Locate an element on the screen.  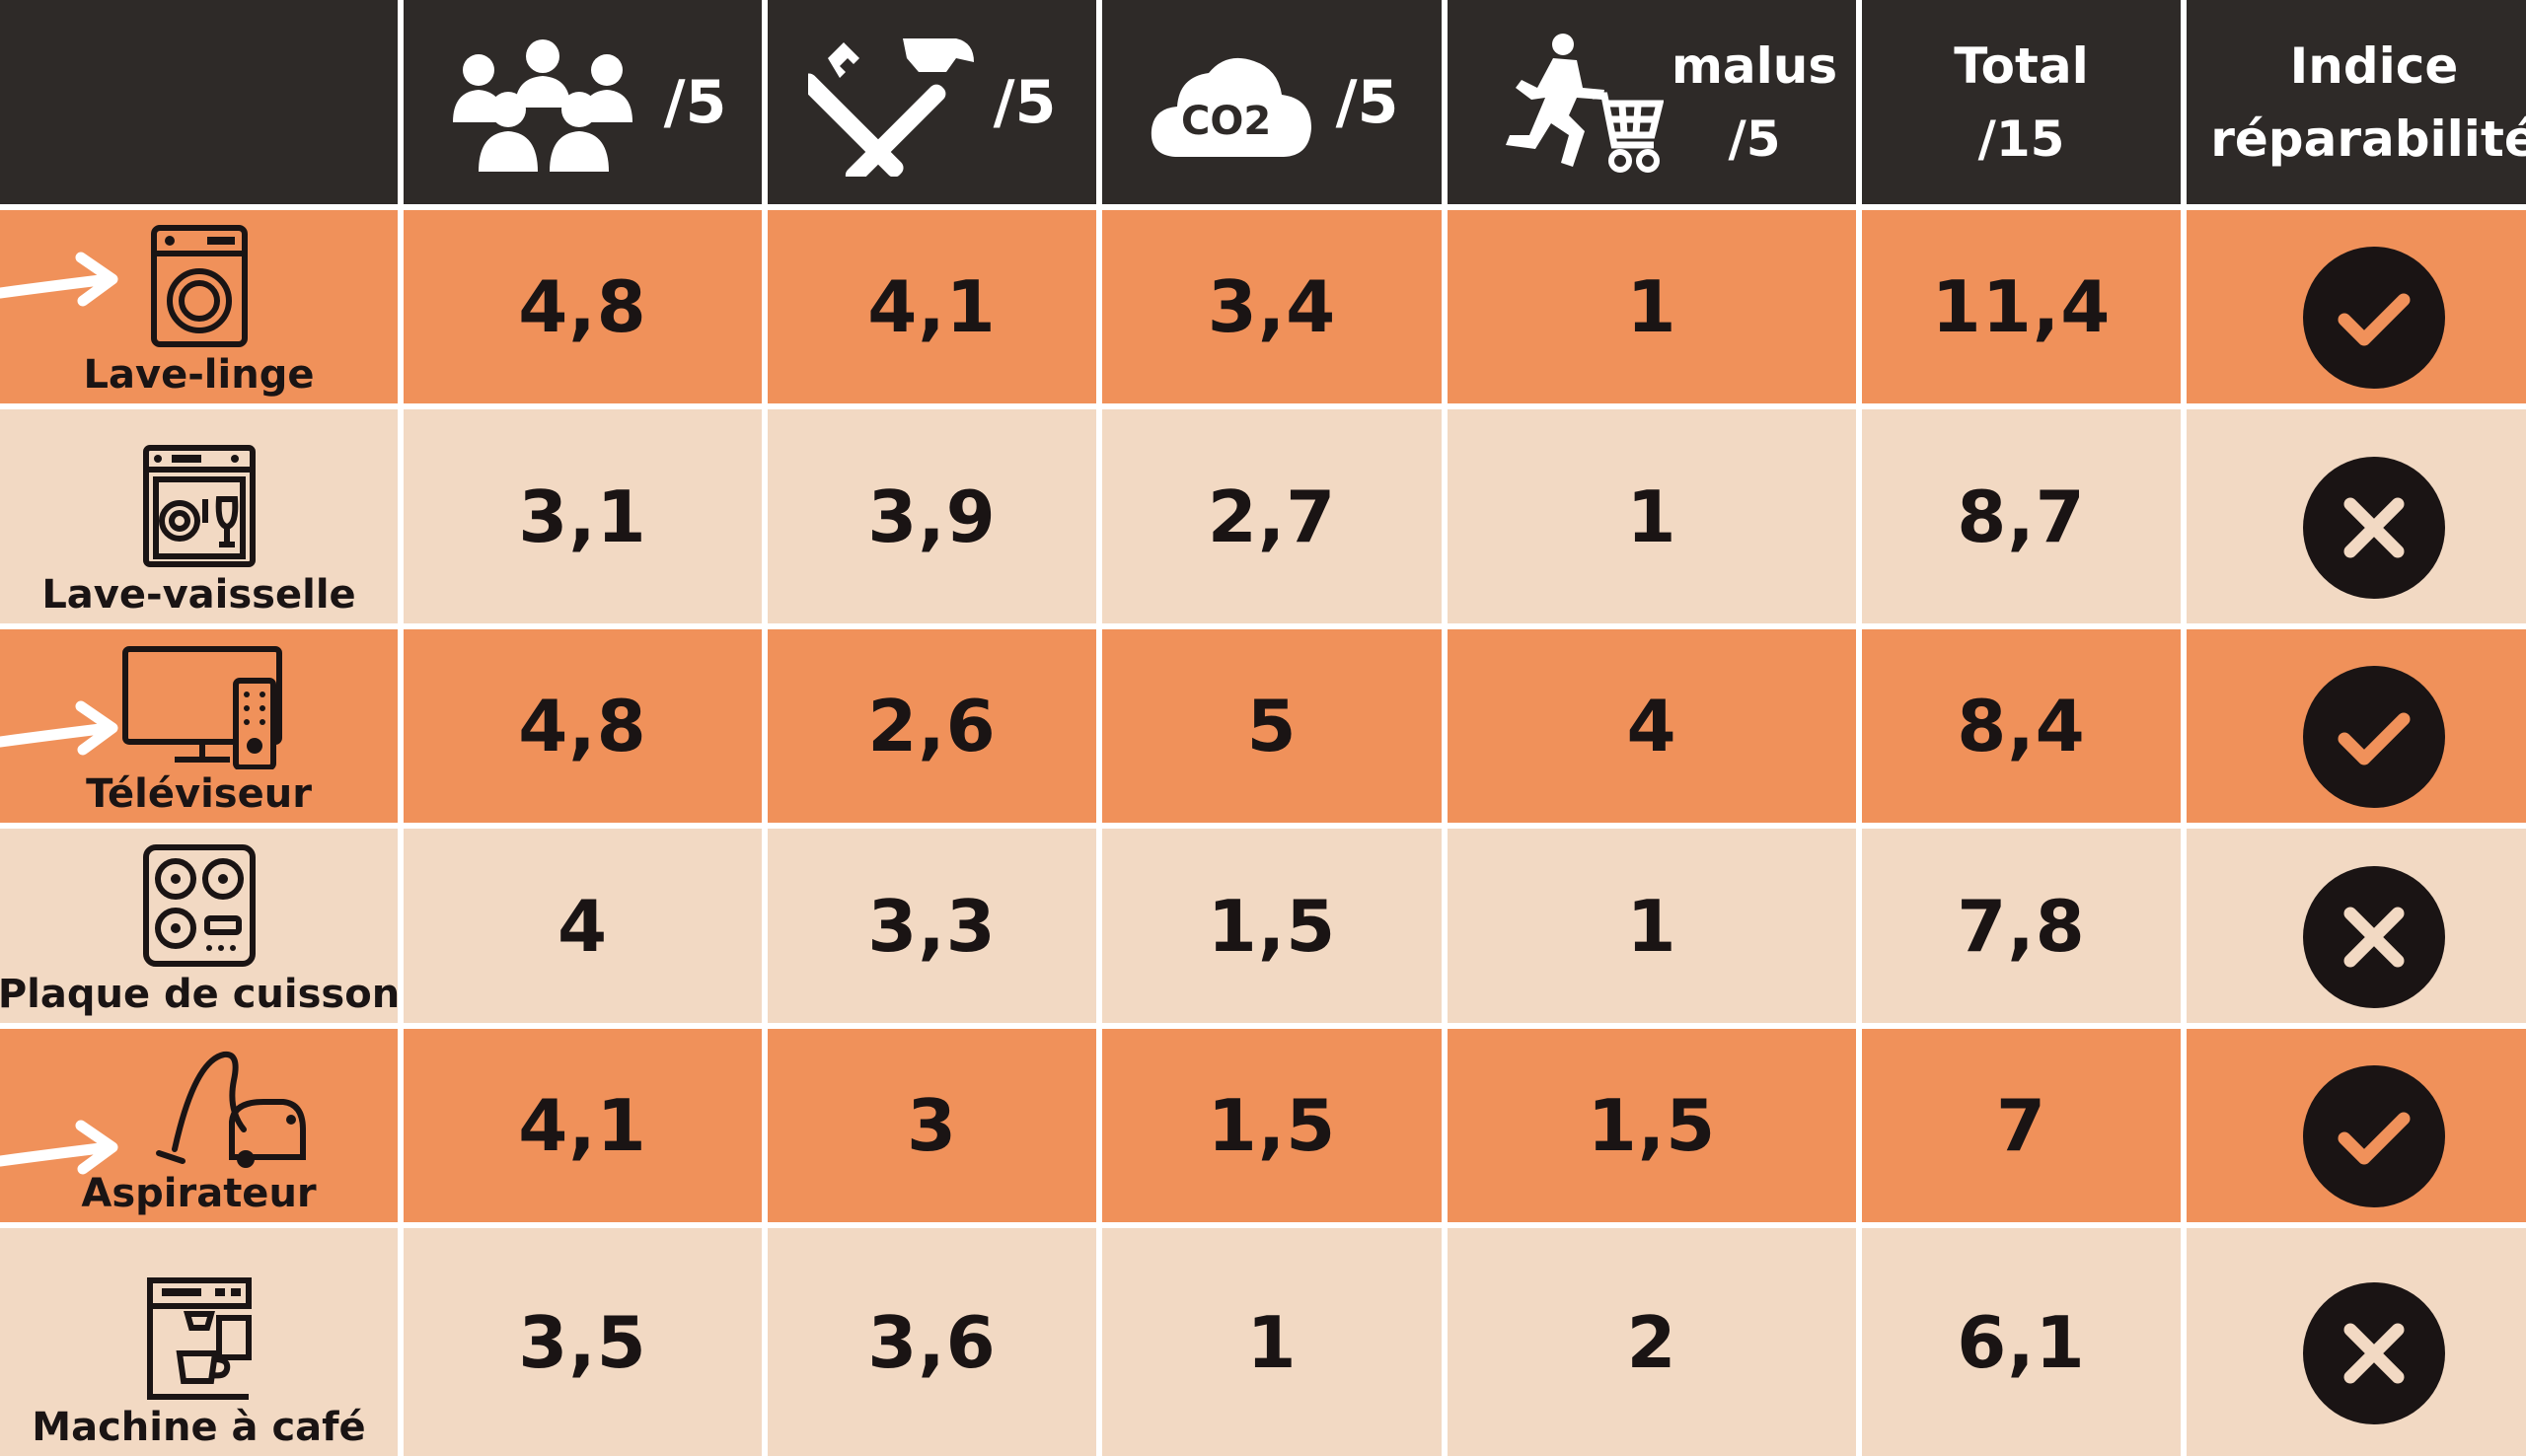
appliance-label: Aspirateur is located at coordinates (199, 1193).